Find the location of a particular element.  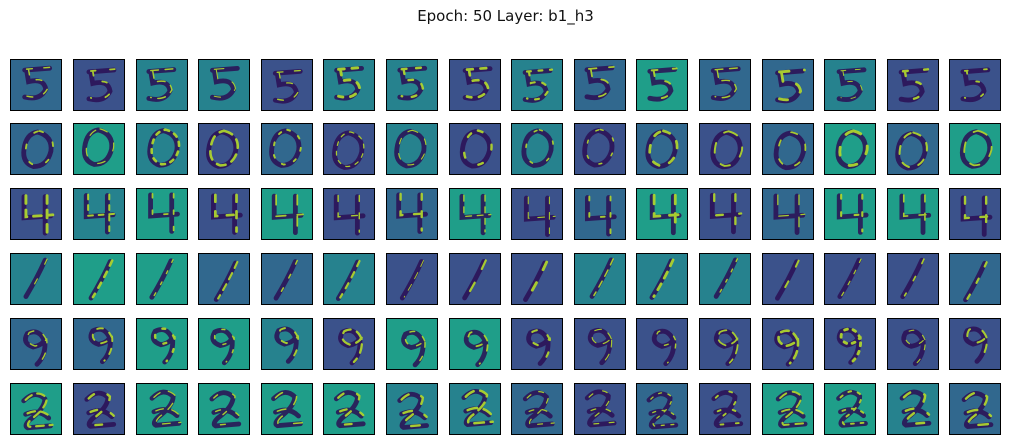

figure-title: Epoch: 50 Layer: b1_h3 is located at coordinates (505, 16).